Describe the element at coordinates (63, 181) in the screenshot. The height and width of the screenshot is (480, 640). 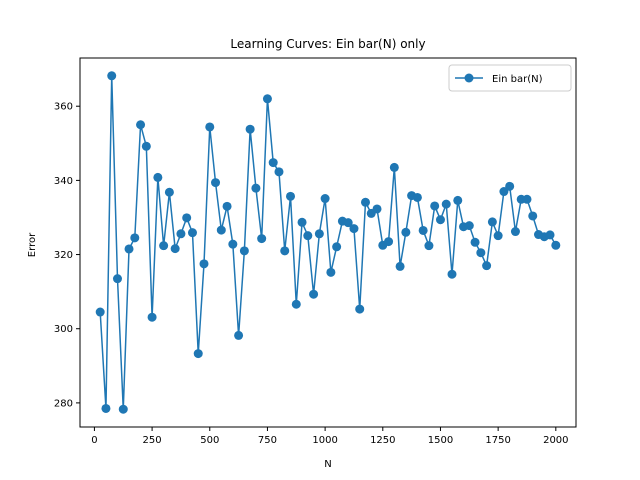
I see `y-tick-label: 340` at that location.